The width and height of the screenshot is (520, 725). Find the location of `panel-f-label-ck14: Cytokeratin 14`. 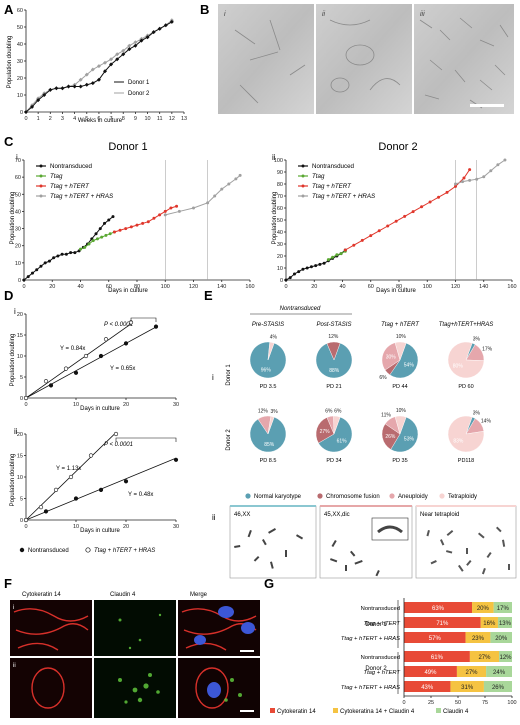

panel-f-label-ck14: Cytokeratin 14 is located at coordinates (41, 595).